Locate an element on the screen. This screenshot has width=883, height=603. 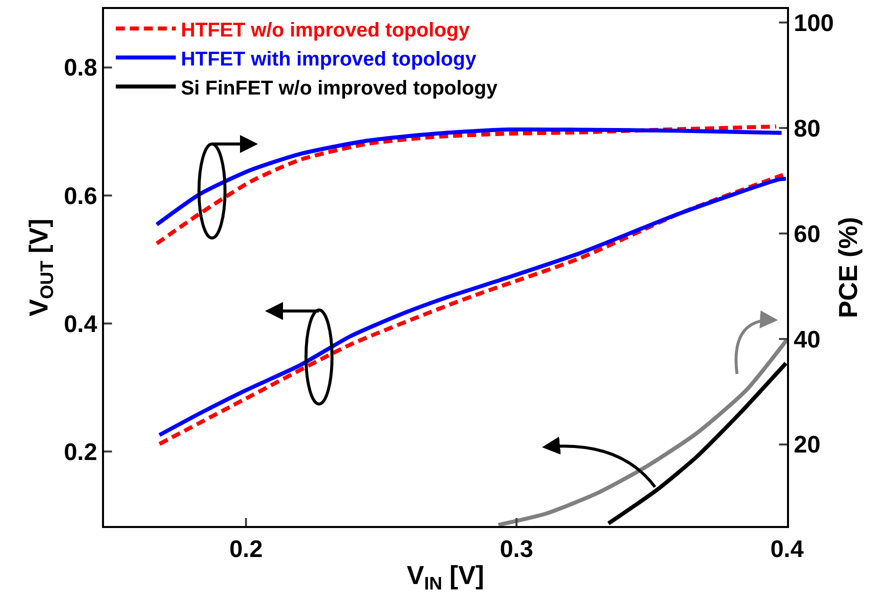
y2-tick-label: 100 is located at coordinates (814, 24).